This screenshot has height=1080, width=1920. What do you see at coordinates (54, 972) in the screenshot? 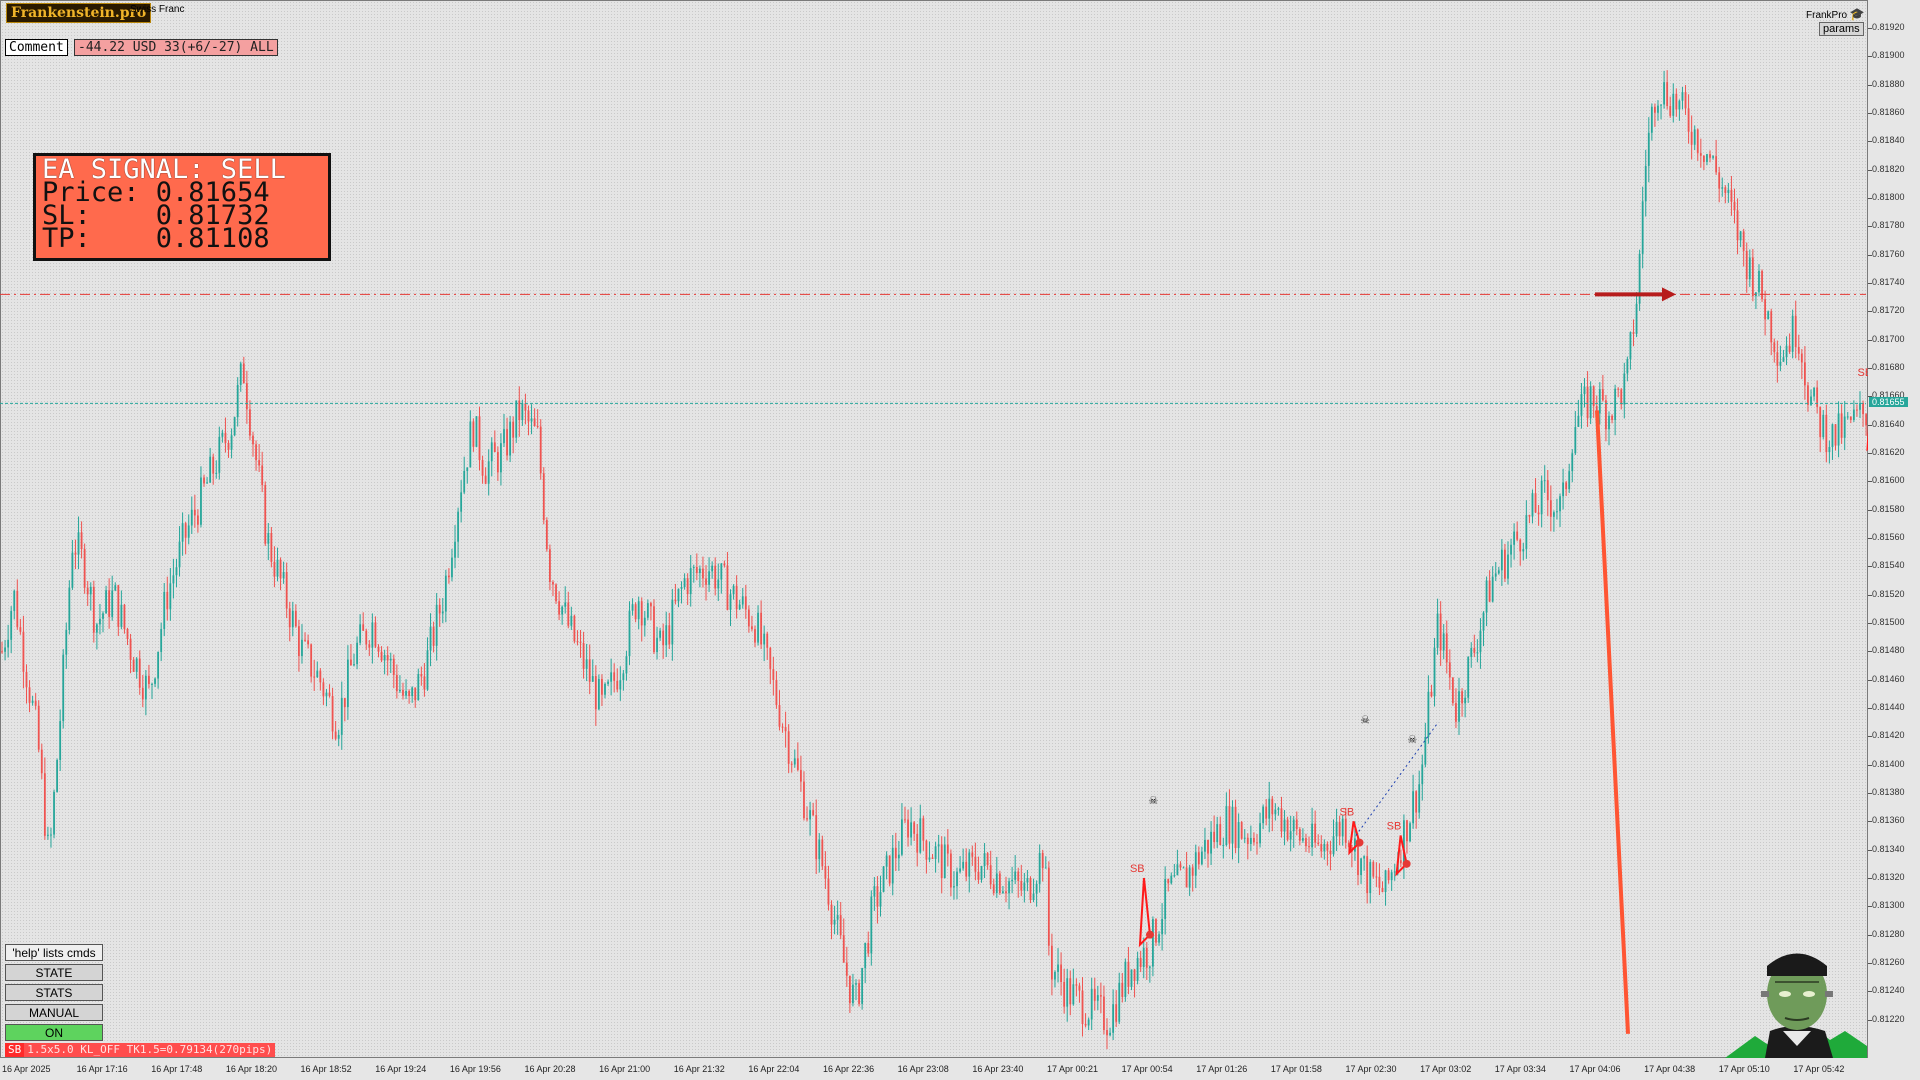
I see `state-button: STATE` at bounding box center [54, 972].